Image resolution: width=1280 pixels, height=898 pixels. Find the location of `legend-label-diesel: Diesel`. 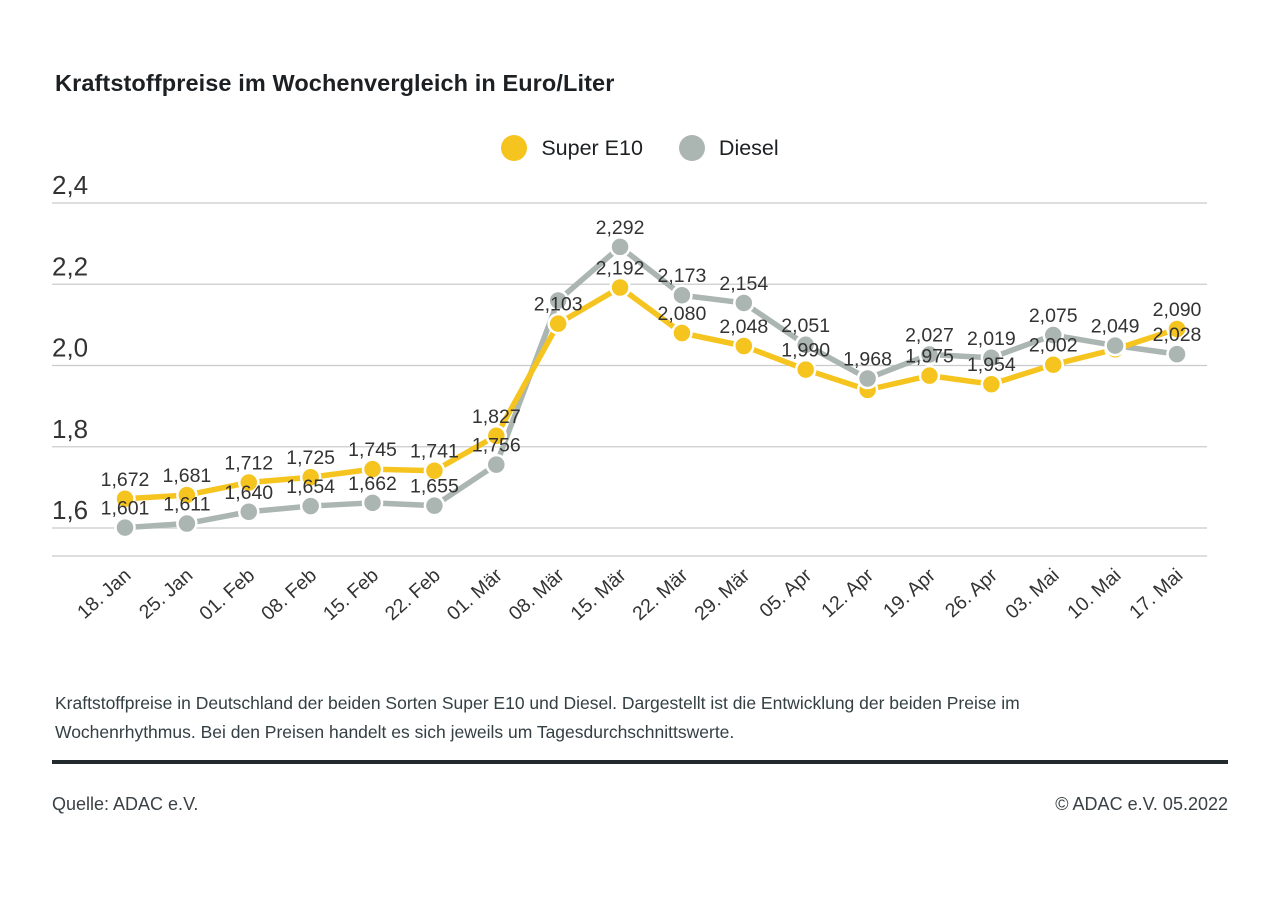

legend-label-diesel: Diesel is located at coordinates (748, 147).